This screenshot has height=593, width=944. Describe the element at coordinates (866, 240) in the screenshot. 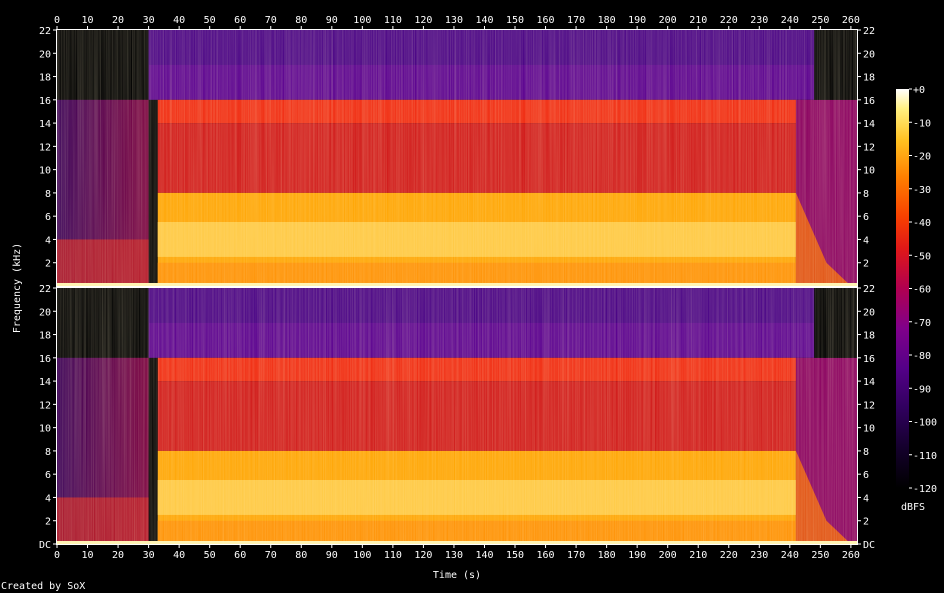

I see `y-tick-right-label: 4` at that location.